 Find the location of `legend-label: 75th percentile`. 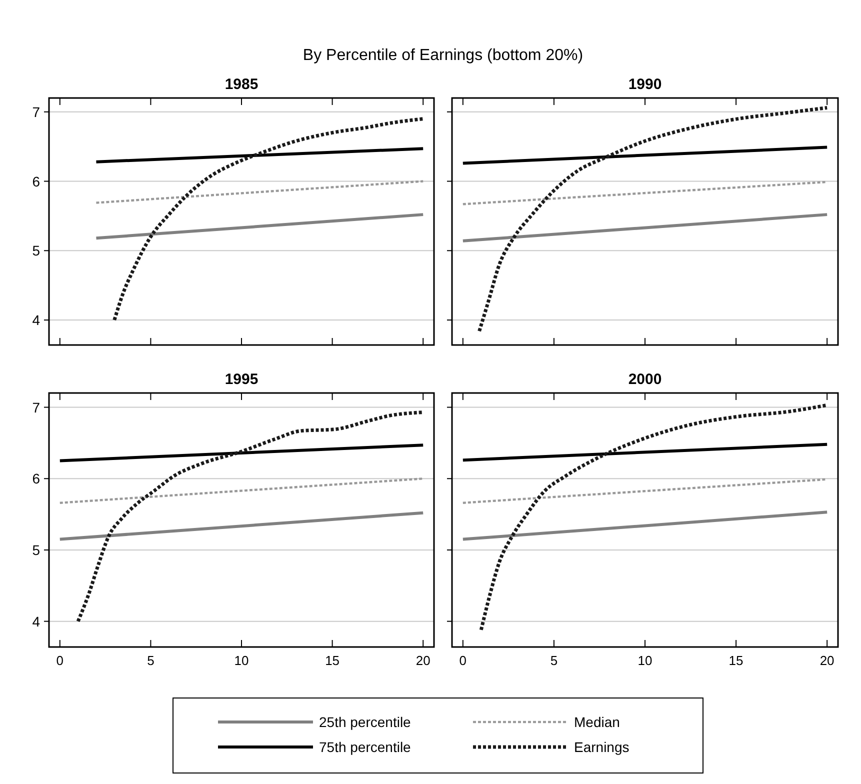

legend-label: 75th percentile is located at coordinates (365, 747).